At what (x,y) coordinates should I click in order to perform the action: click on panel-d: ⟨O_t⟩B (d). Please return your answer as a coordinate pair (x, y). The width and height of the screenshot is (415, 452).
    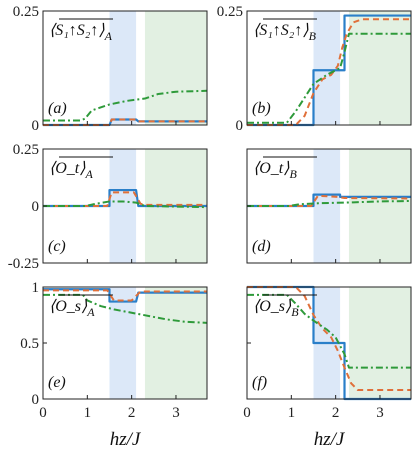
    Looking at the image, I should click on (329, 206).